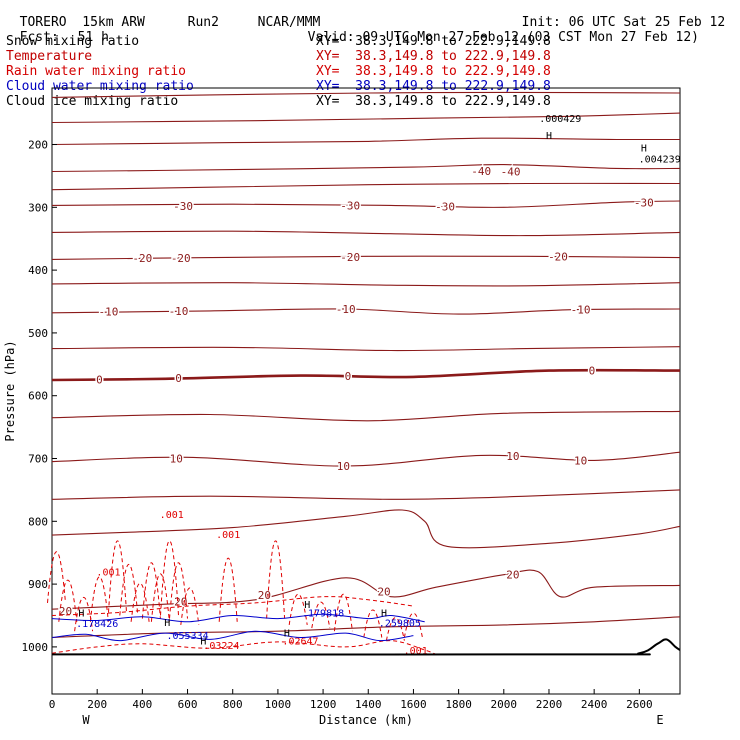 The height and width of the screenshot is (740, 740). What do you see at coordinates (560, 119) in the screenshot?
I see `snow-label: .000429` at bounding box center [560, 119].